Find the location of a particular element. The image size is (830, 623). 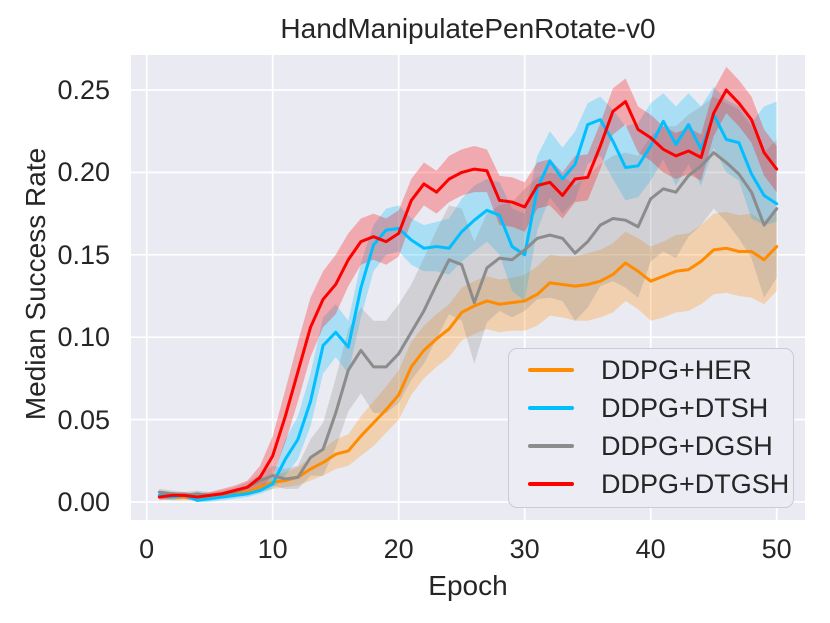

legend-swatch-ddpg-dtsh is located at coordinates (551, 408).